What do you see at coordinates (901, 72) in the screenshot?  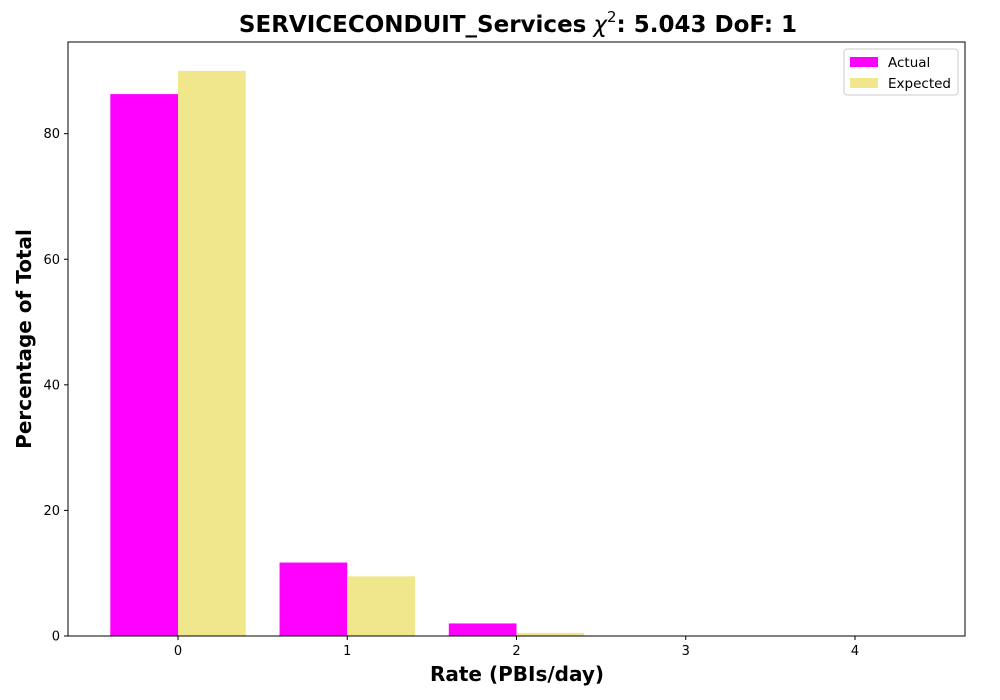 I see `legend: Actual Expected` at bounding box center [901, 72].